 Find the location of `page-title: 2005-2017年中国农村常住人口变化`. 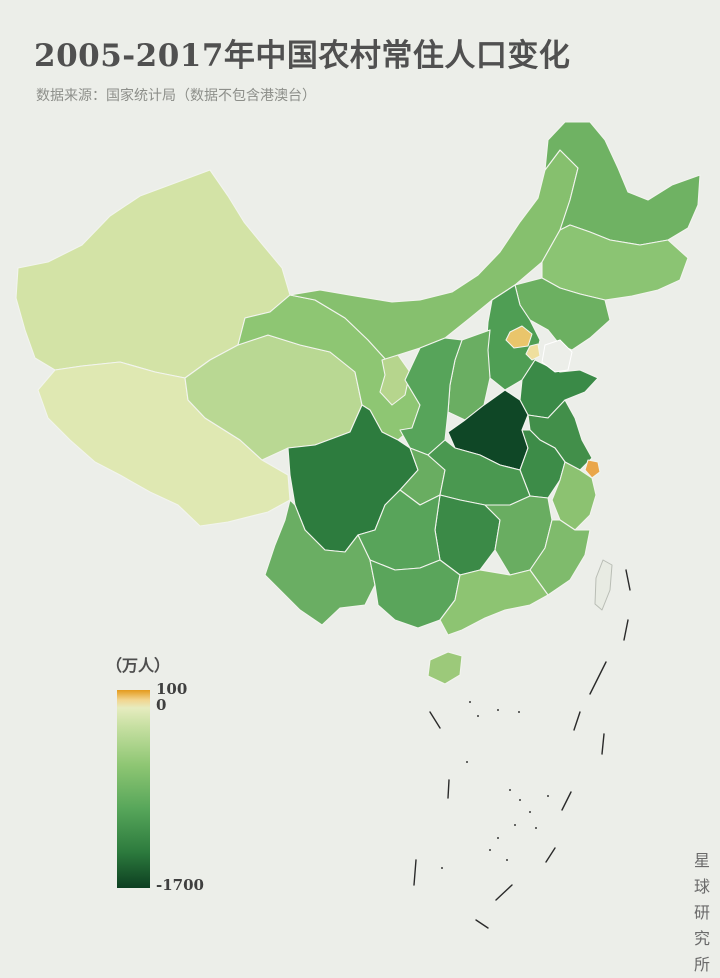

page-title: 2005-2017年中国农村常住人口变化 is located at coordinates (302, 56).